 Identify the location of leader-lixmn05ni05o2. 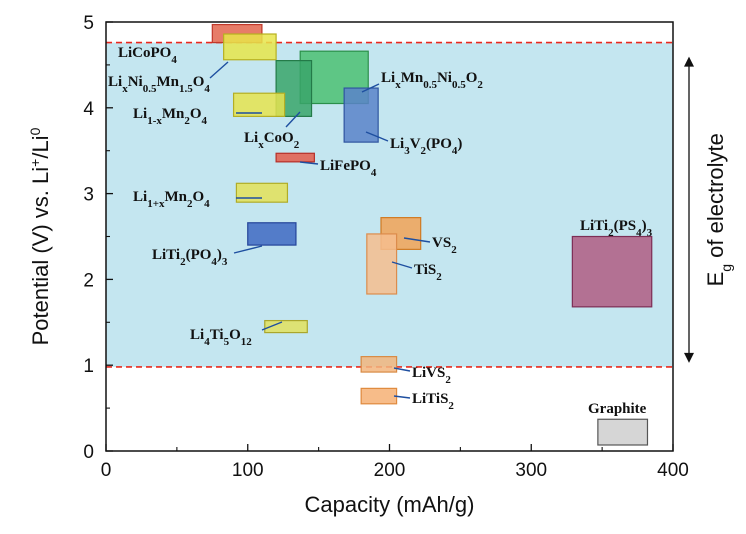
(370, 88).